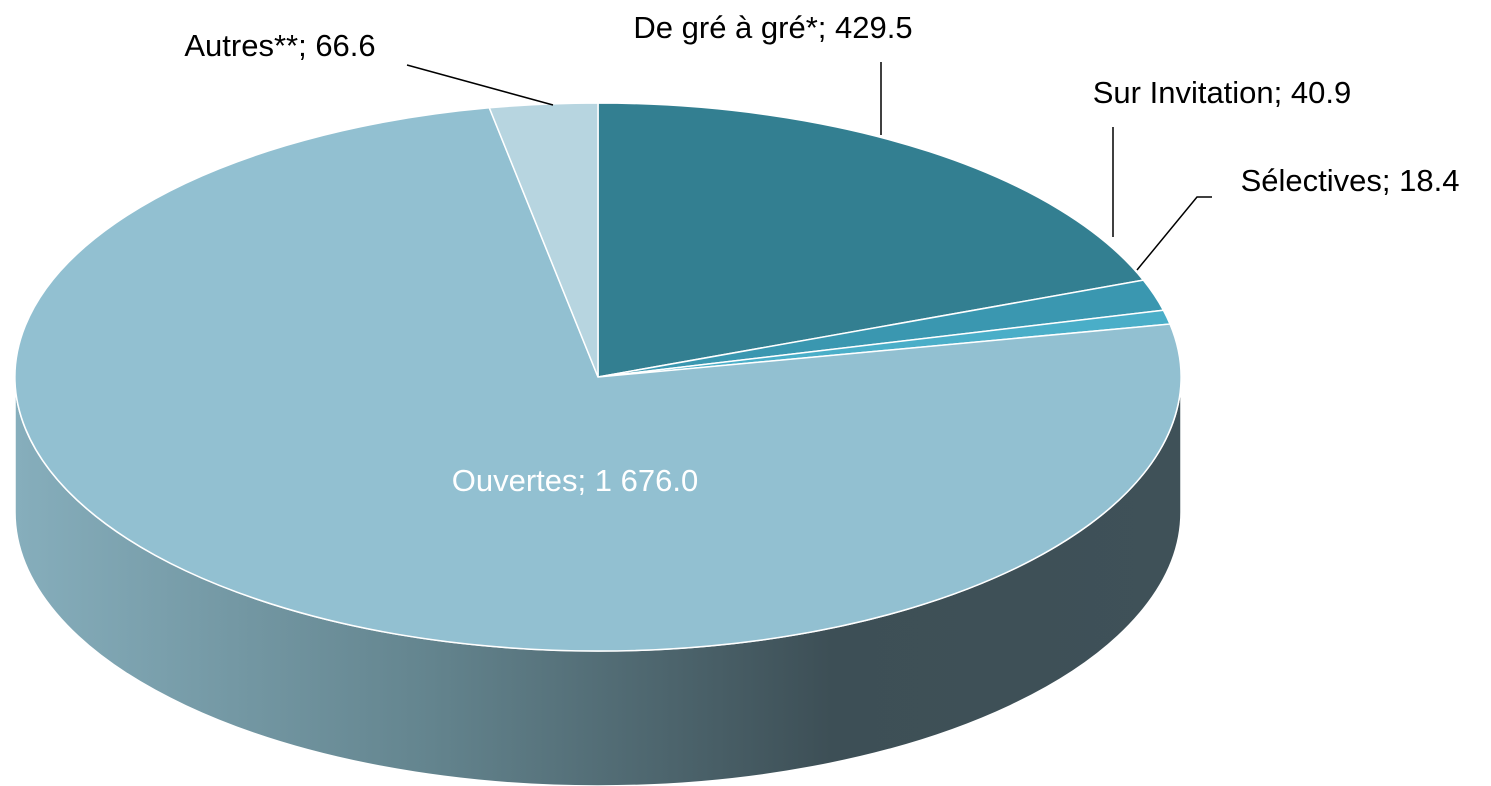  I want to click on data-label: Autres**; 66.6, so click(279, 45).